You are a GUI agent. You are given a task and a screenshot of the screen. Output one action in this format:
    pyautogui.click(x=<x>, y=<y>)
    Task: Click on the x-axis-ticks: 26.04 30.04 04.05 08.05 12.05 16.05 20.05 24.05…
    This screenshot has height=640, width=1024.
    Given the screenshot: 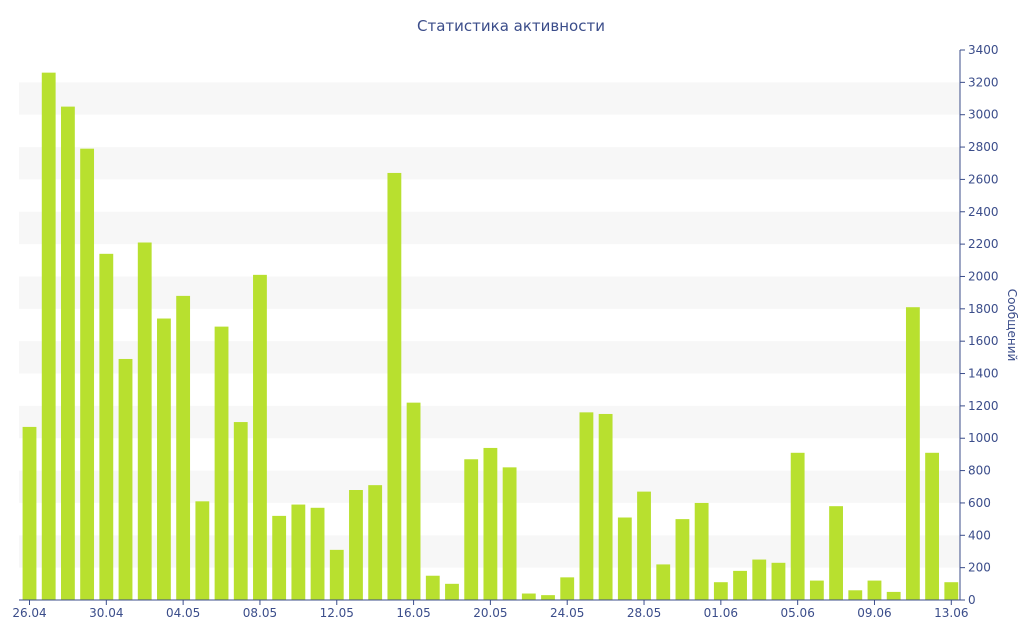 What is the action you would take?
    pyautogui.click(x=490, y=610)
    